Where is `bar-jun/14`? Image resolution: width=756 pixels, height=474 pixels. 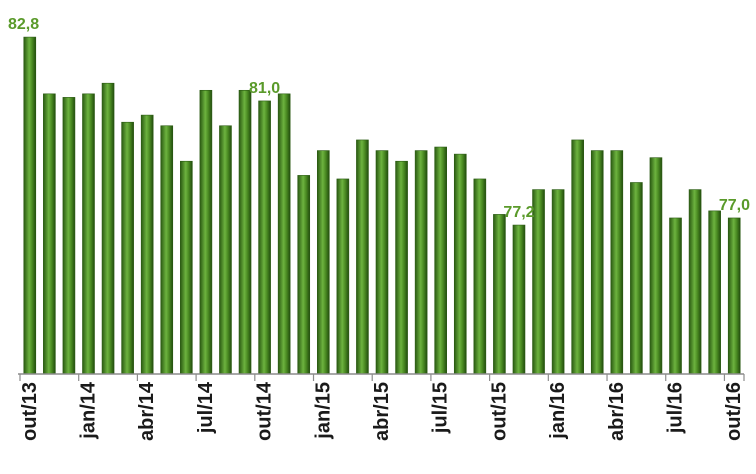 bar-jun/14 is located at coordinates (186, 267).